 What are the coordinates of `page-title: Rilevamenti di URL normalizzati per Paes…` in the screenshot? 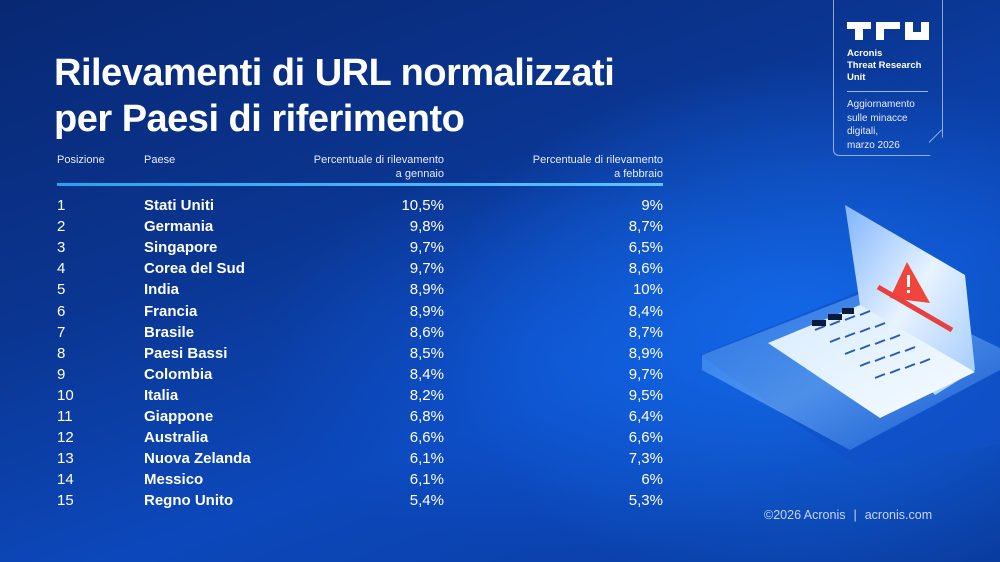 It's located at (334, 96).